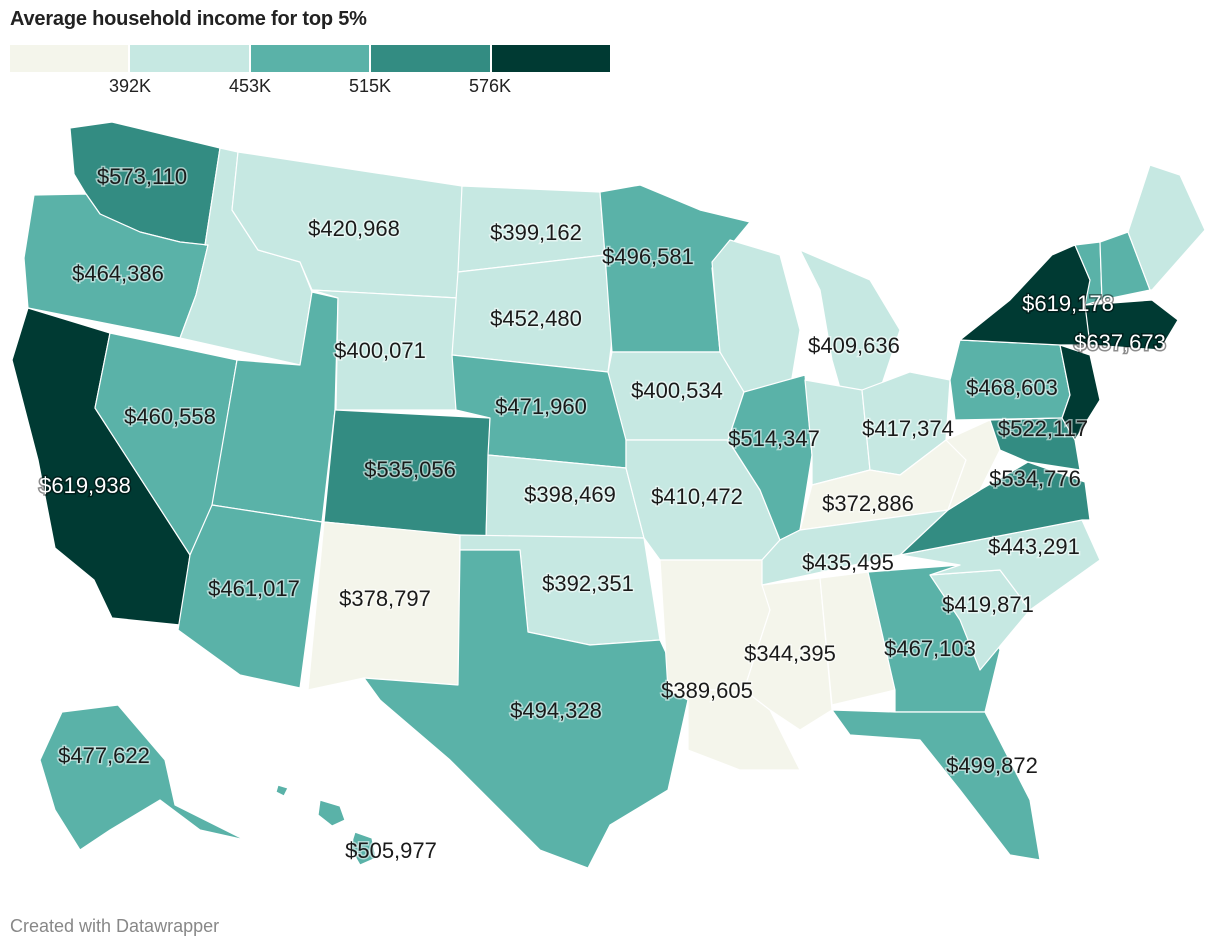 The image size is (1220, 952). Describe the element at coordinates (536, 232) in the screenshot. I see `state-value-label: $399,162` at that location.